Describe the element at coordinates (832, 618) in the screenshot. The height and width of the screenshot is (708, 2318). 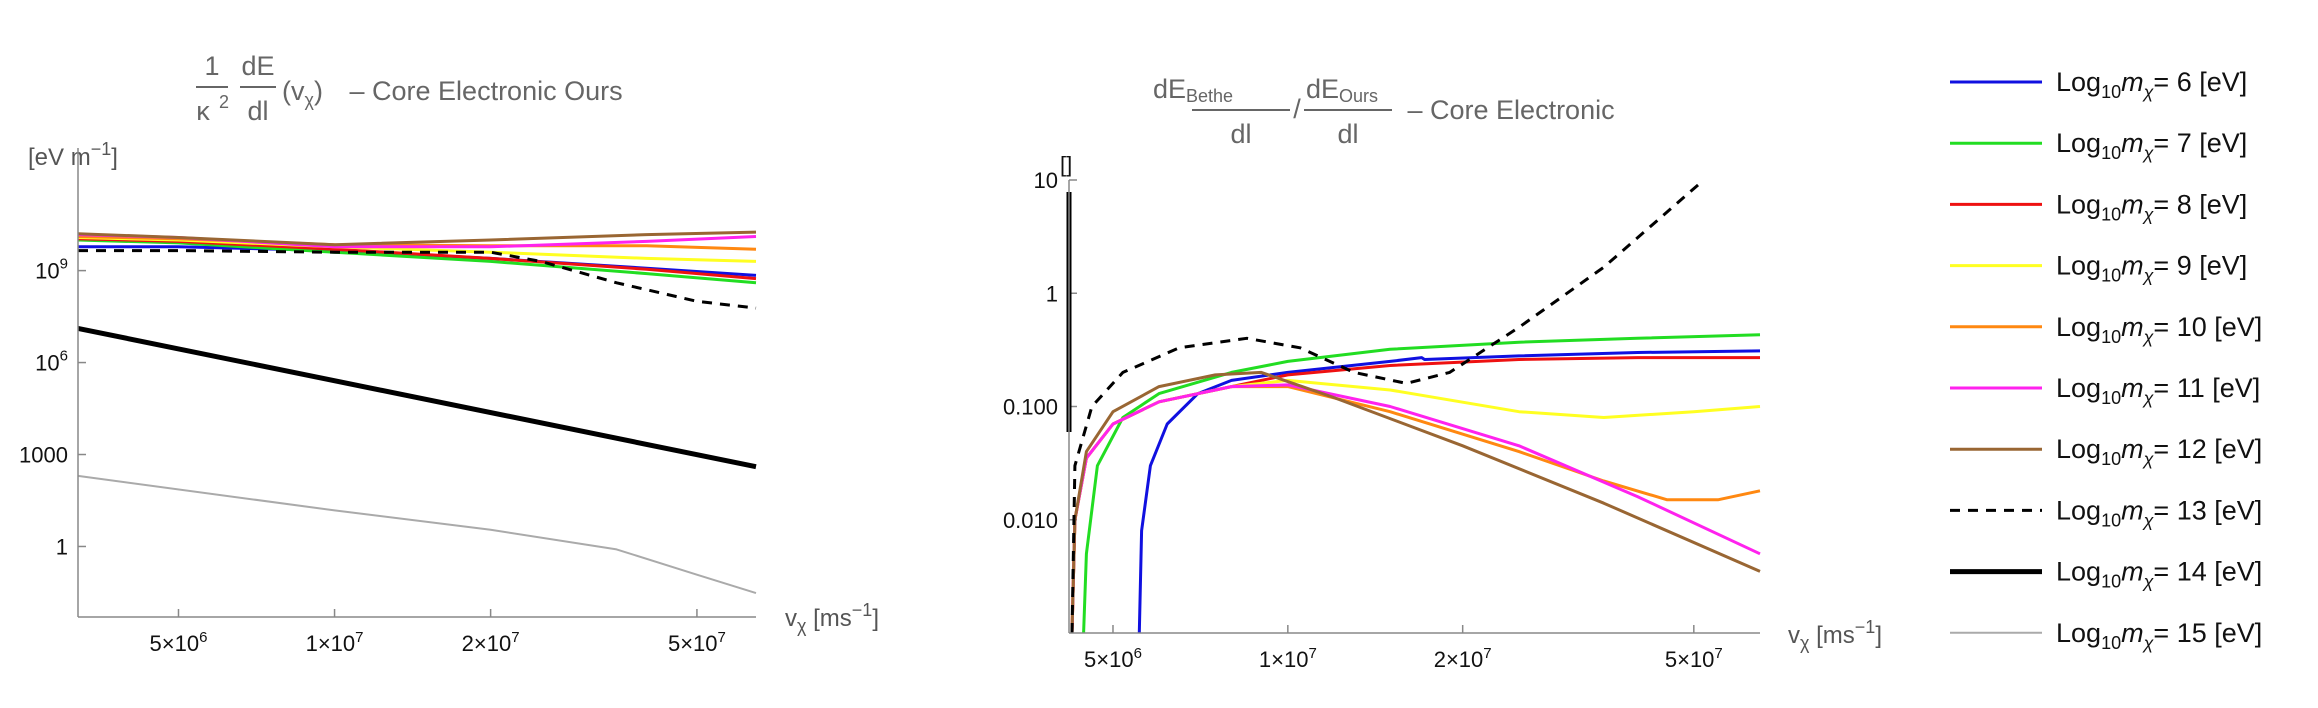
I see `left-x-axis-label: vχ [ms−1]` at that location.